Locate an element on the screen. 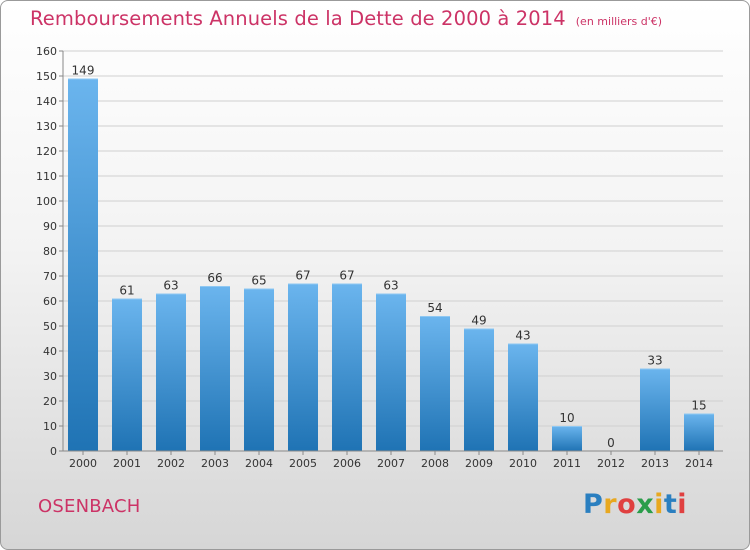  bar-2014 is located at coordinates (699, 432).